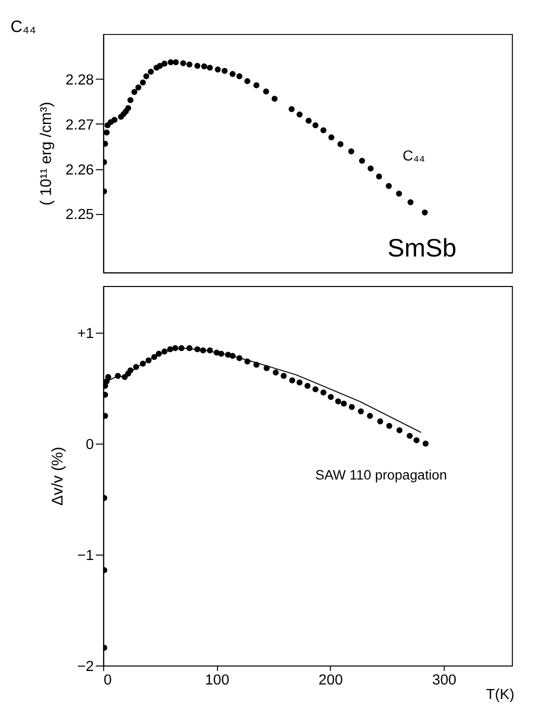  Describe the element at coordinates (46, 154) in the screenshot. I see `y-axis-title: ( 10¹¹ erg /cm³)` at that location.